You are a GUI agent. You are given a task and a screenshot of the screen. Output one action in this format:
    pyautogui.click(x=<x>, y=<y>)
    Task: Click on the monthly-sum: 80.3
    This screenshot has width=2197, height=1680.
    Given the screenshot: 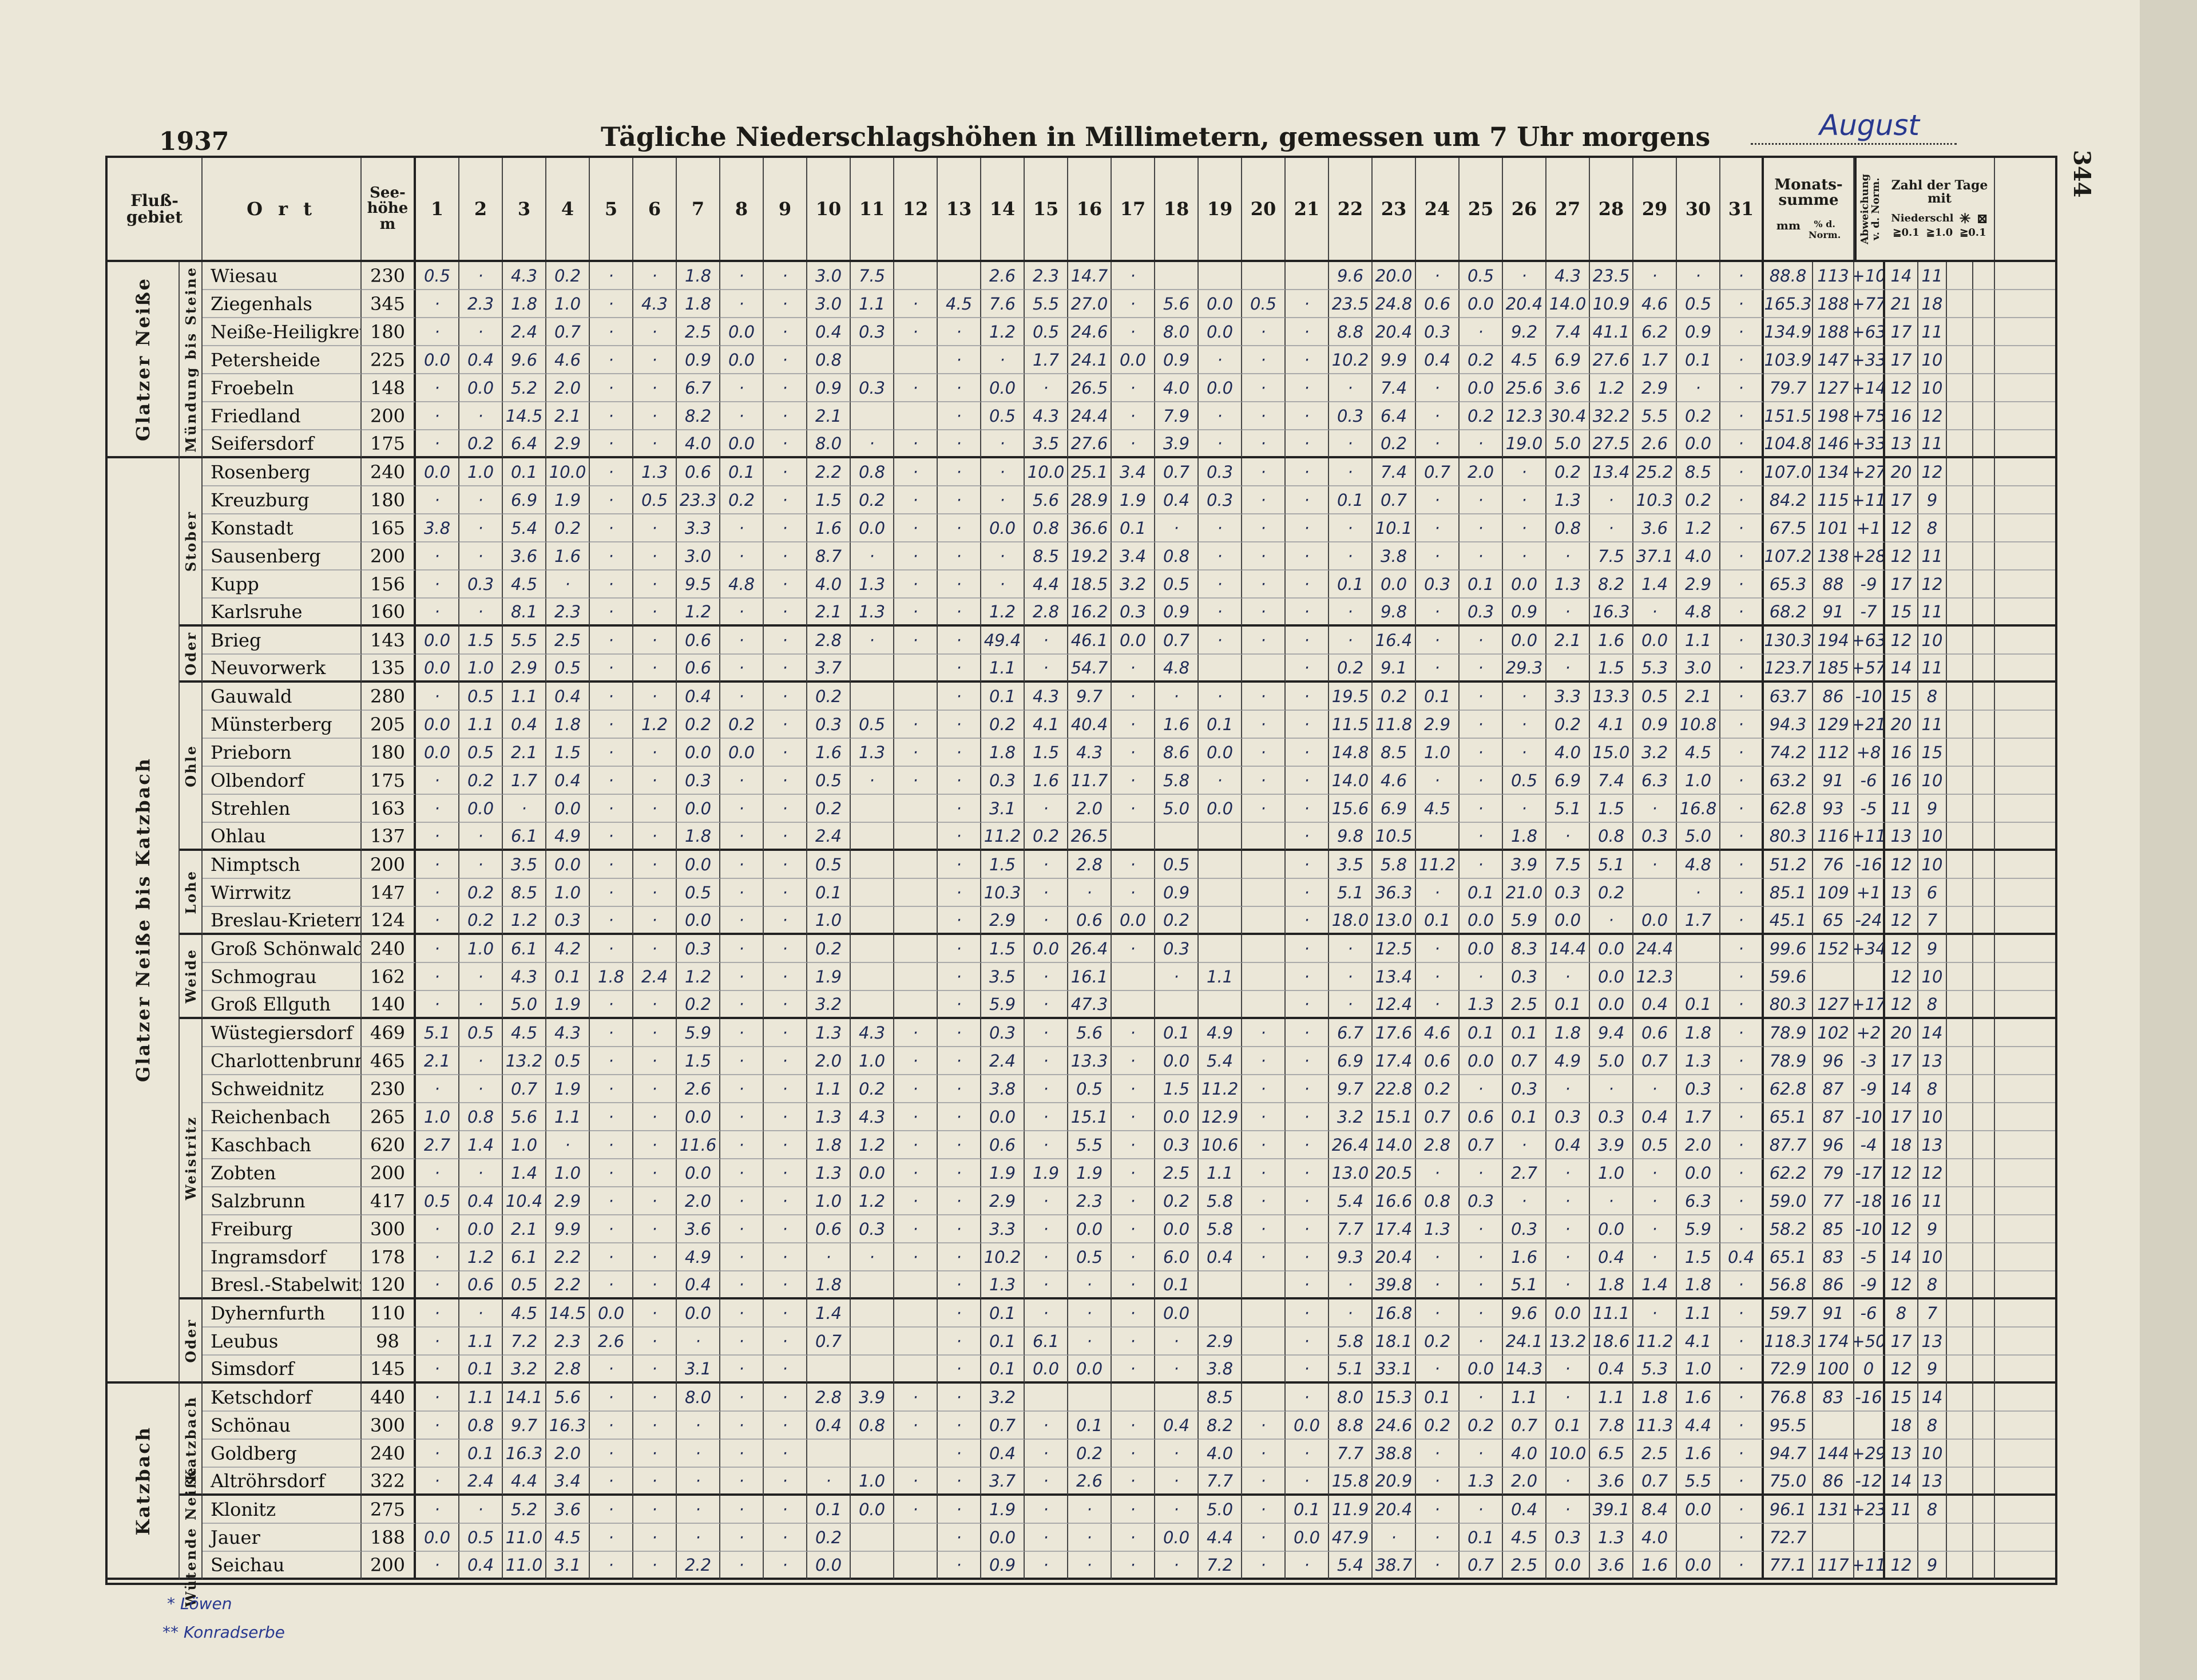 What is the action you would take?
    pyautogui.click(x=1789, y=1005)
    